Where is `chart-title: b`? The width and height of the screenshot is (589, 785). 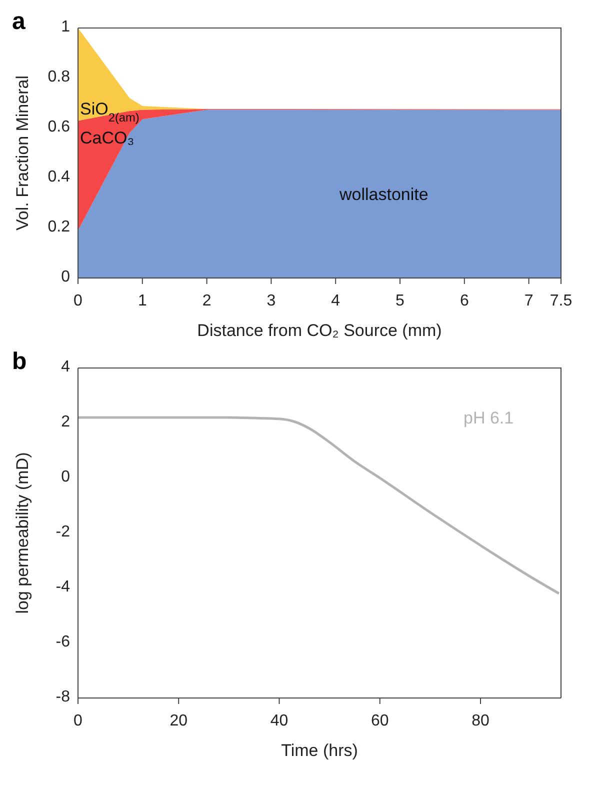 chart-title: b is located at coordinates (19, 362).